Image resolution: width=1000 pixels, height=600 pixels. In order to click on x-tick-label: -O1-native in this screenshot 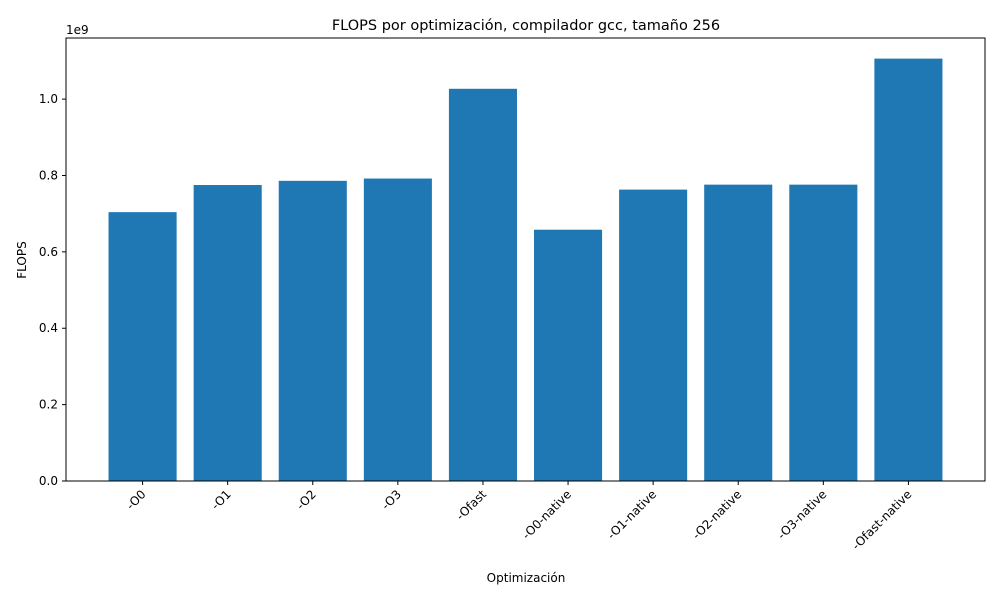, I will do `click(631, 514)`.